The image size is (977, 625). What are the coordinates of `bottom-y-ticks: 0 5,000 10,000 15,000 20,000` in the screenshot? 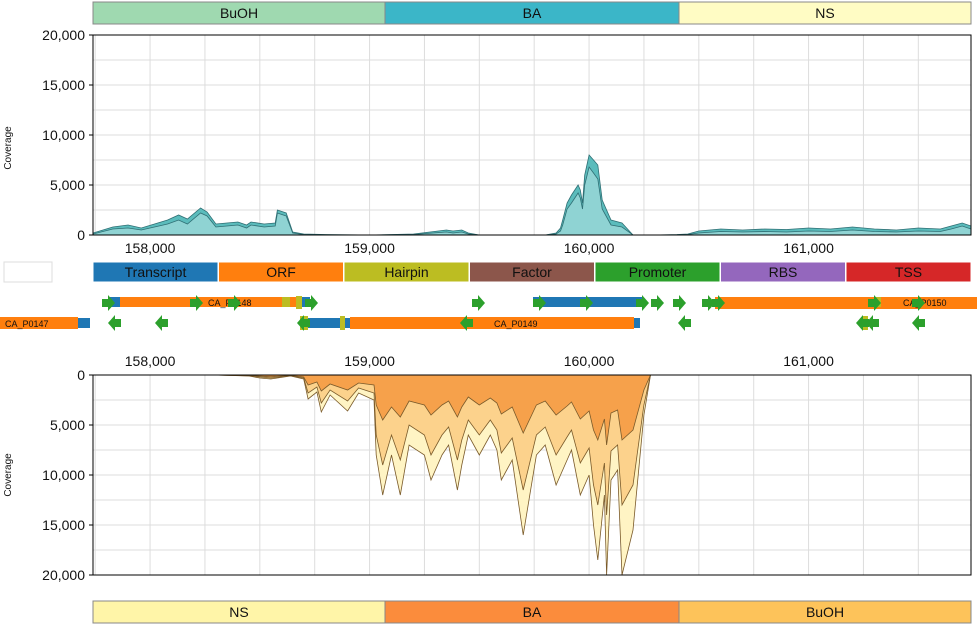 It's located at (67, 475).